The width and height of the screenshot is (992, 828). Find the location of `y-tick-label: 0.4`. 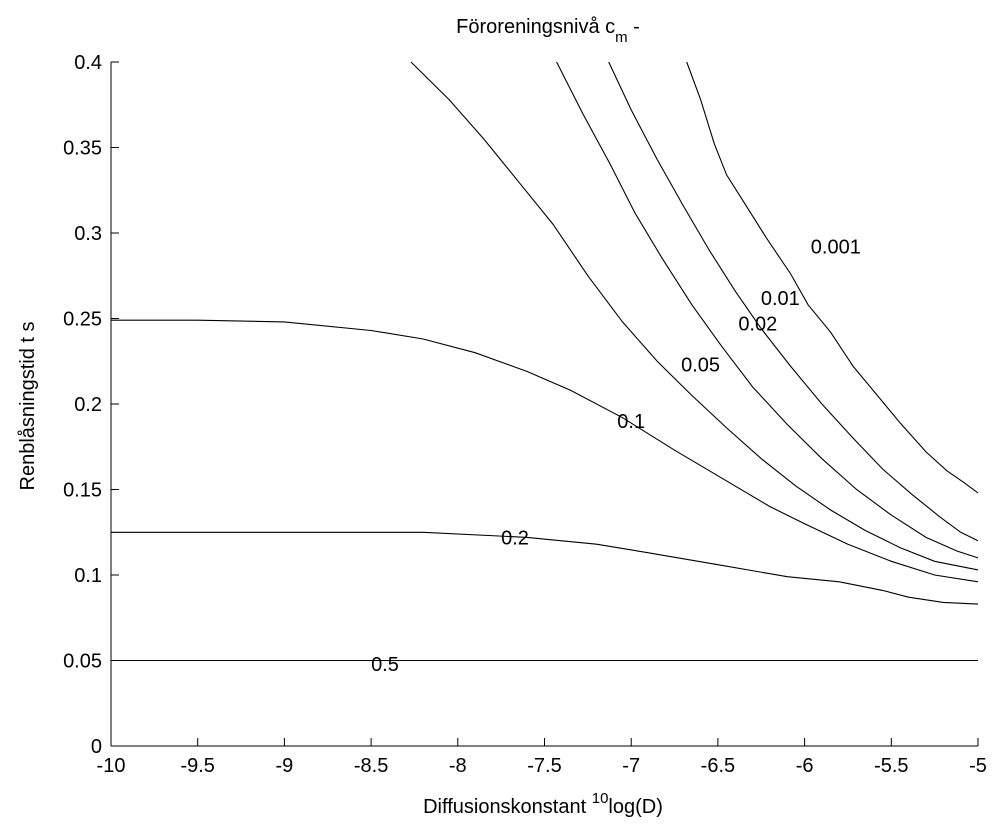

y-tick-label: 0.4 is located at coordinates (88, 63).